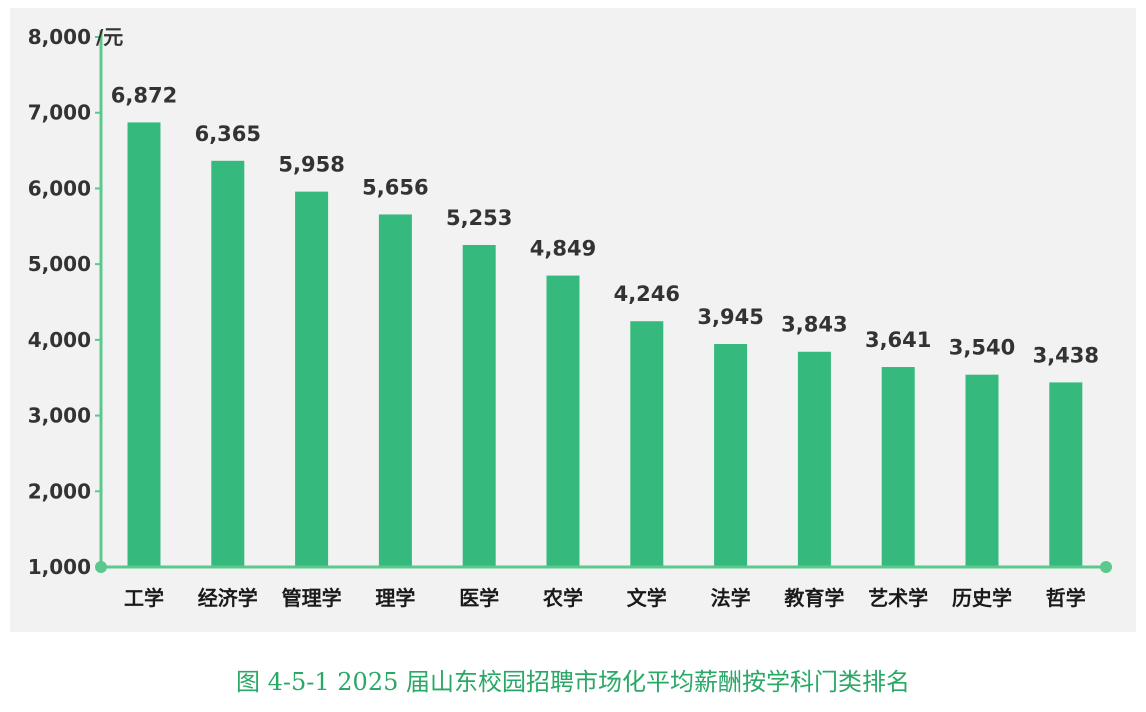  Describe the element at coordinates (1106, 567) in the screenshot. I see `axis-end-dot` at that location.